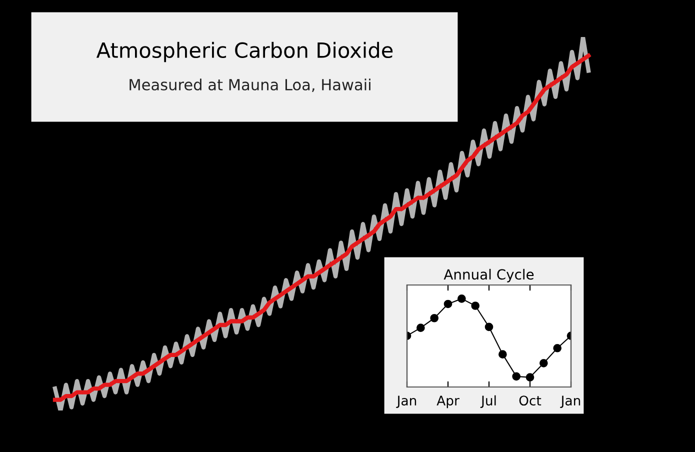 This screenshot has height=452, width=695. Describe the element at coordinates (448, 402) in the screenshot. I see `x-tick-label: Apr` at that location.